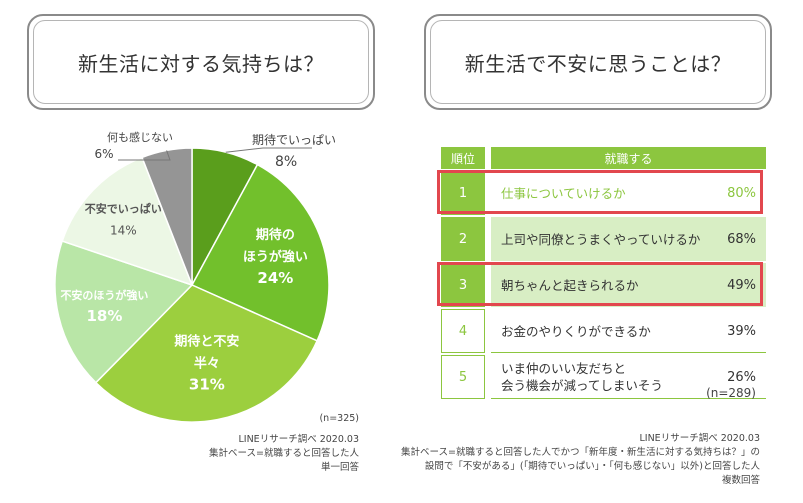 The height and width of the screenshot is (503, 803). Describe the element at coordinates (741, 239) in the screenshot. I see `item-percent: 68%` at that location.